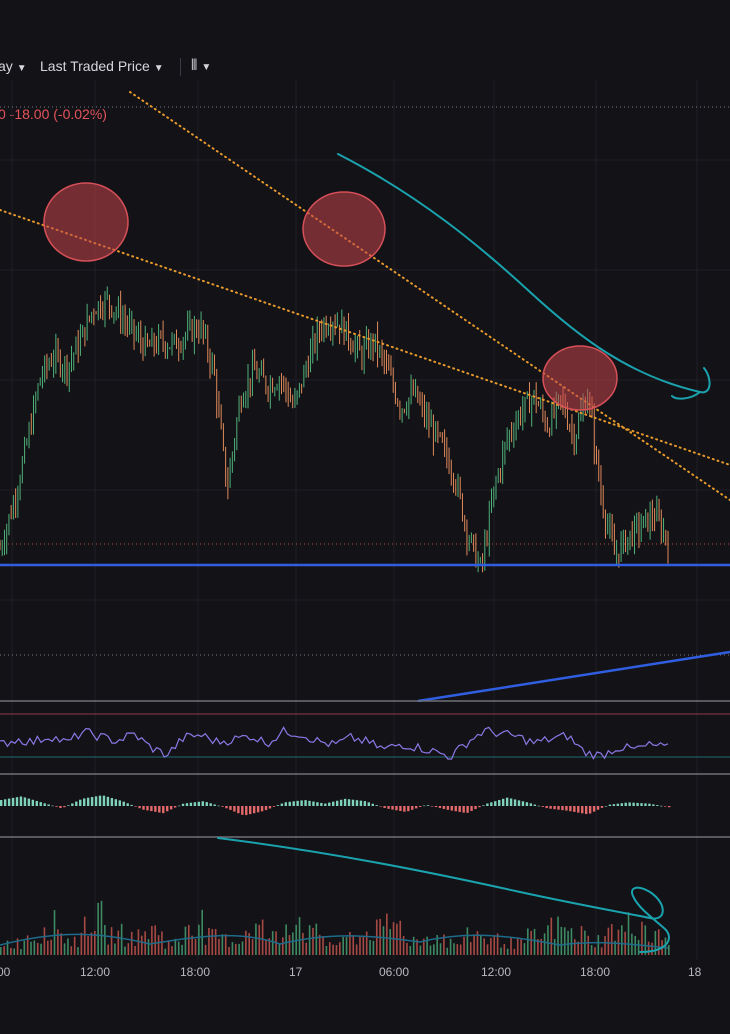 Image resolution: width=730 pixels, height=1034 pixels. I want to click on interval-label: ay, so click(6, 66).